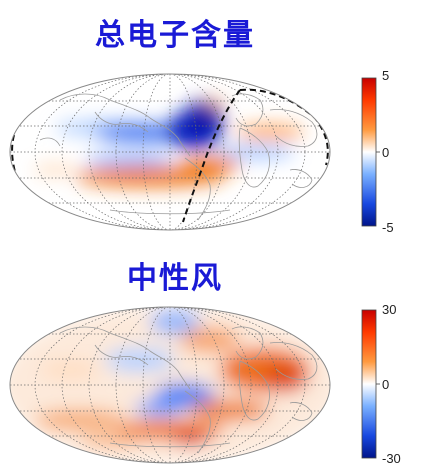 The height and width of the screenshot is (471, 446). Describe the element at coordinates (211, 156) in the screenshot. I see `terminator-line` at that location.